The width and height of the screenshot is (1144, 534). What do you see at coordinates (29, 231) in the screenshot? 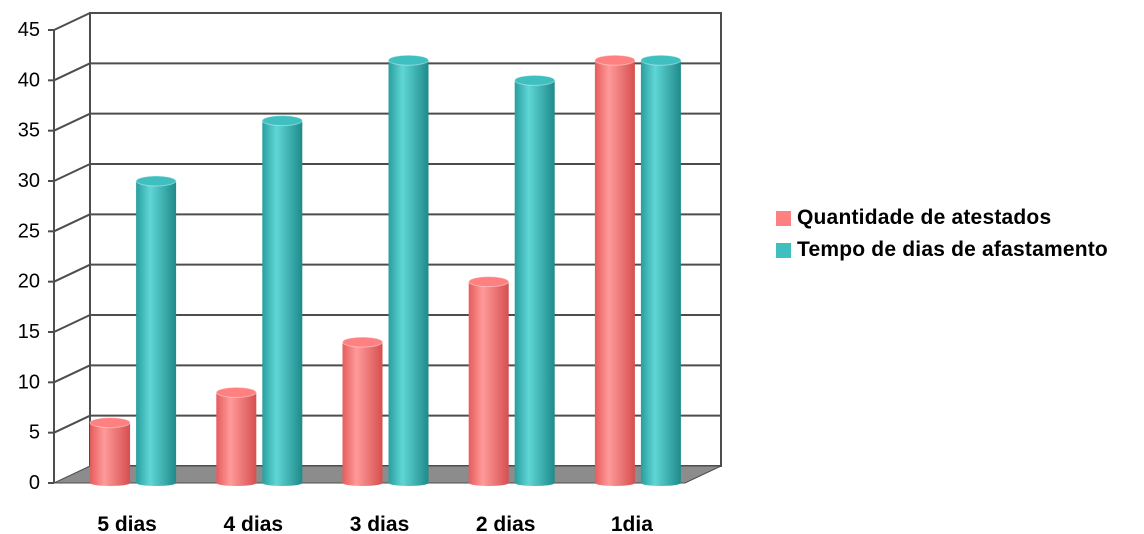
I see `y-tick-label: 25` at bounding box center [29, 231].